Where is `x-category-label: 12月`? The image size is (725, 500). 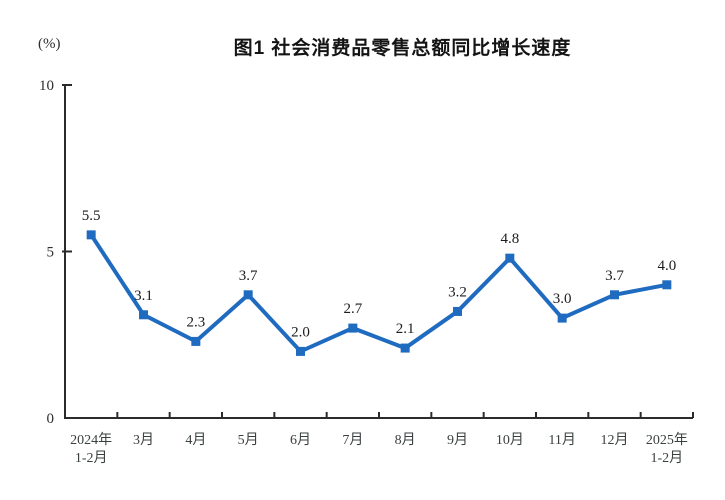 x-category-label: 12月 is located at coordinates (615, 440).